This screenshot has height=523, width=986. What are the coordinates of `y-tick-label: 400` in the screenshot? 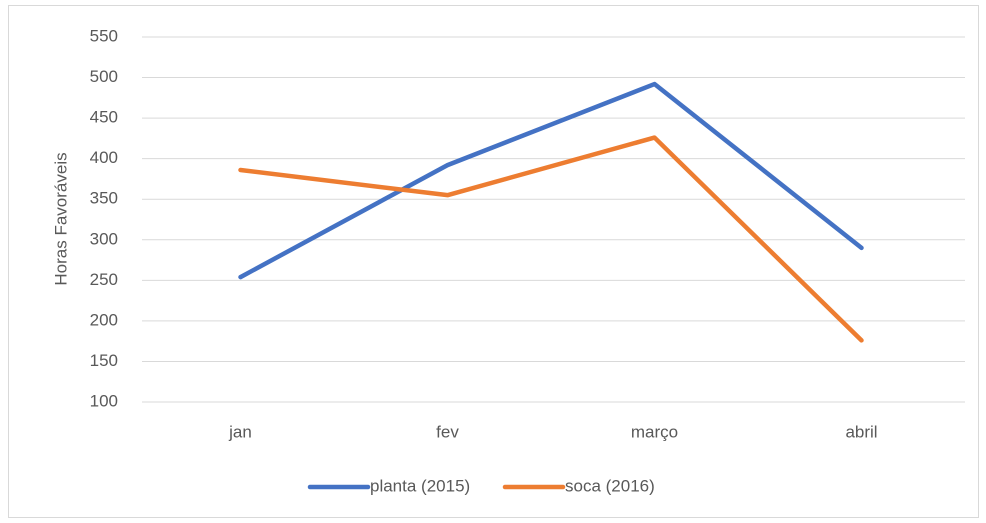 It's located at (104, 157).